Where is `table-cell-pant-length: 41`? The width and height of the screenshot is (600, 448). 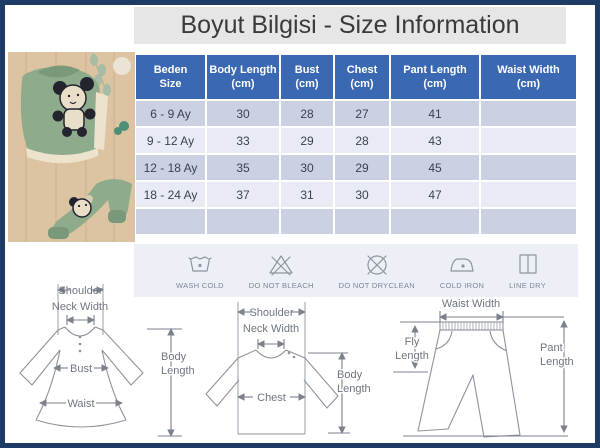
table-cell-pant-length: 41 is located at coordinates (435, 113).